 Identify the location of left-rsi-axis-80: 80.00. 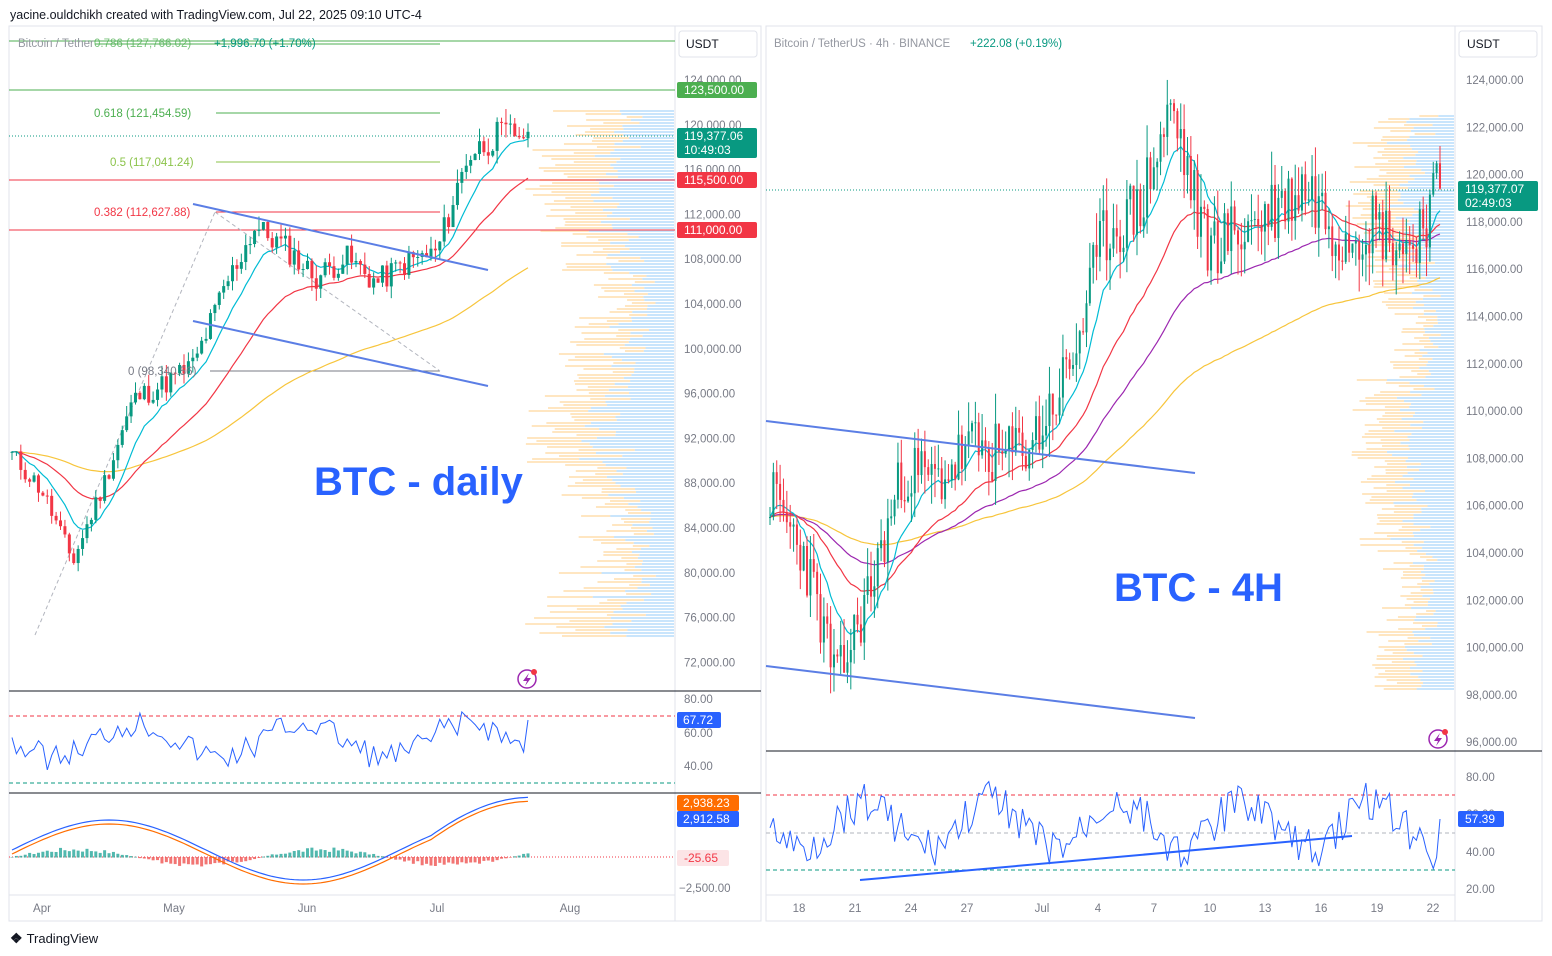
(698, 700).